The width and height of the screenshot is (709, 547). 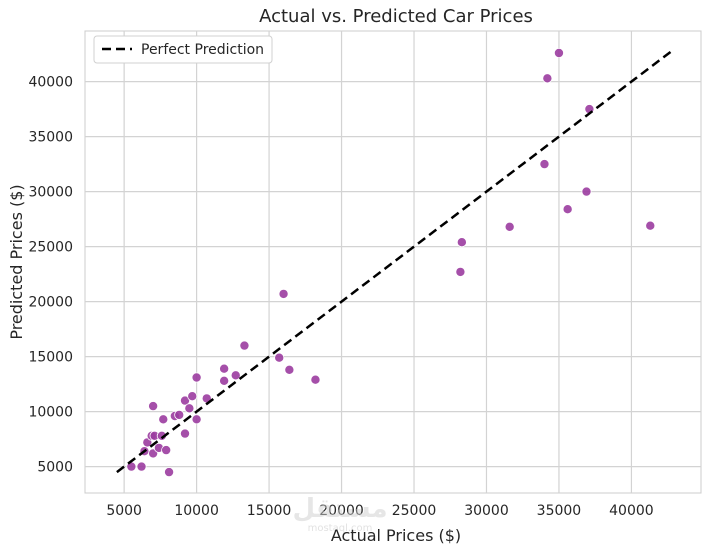 I want to click on x-tick-label: 30000, so click(x=486, y=511).